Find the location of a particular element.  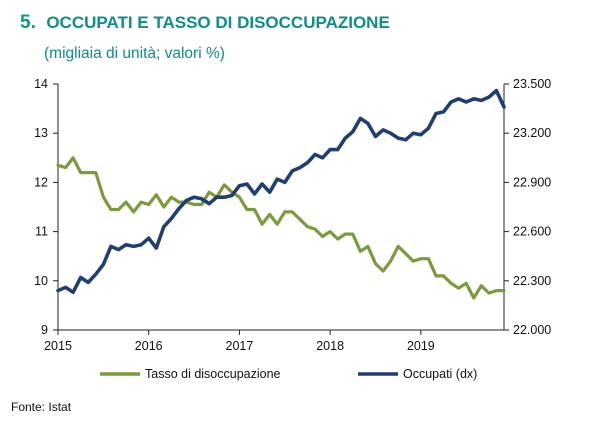

right-axis-tick-label: 22.600 is located at coordinates (532, 232).